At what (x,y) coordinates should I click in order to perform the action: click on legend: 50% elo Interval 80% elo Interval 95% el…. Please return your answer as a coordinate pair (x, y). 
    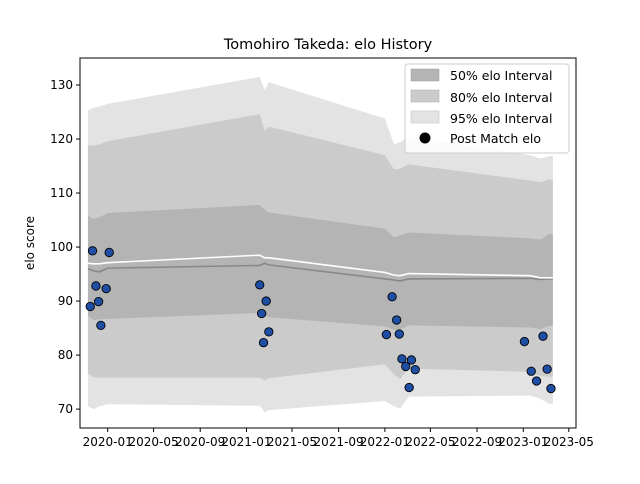
    Looking at the image, I should click on (487, 108).